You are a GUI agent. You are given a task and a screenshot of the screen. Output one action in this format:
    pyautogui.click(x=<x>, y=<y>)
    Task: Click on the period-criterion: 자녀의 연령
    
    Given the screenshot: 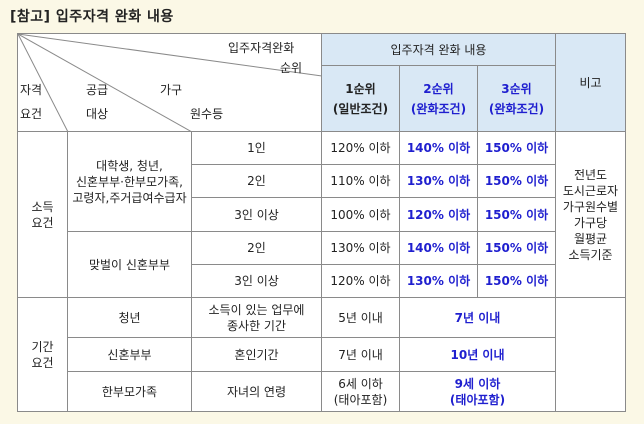 What is the action you would take?
    pyautogui.click(x=256, y=391)
    